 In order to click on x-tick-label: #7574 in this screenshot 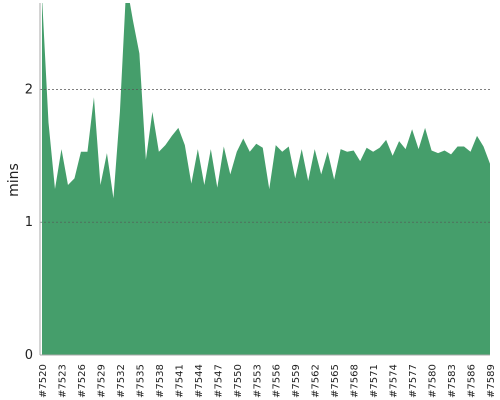, I will do `click(394, 381)`.